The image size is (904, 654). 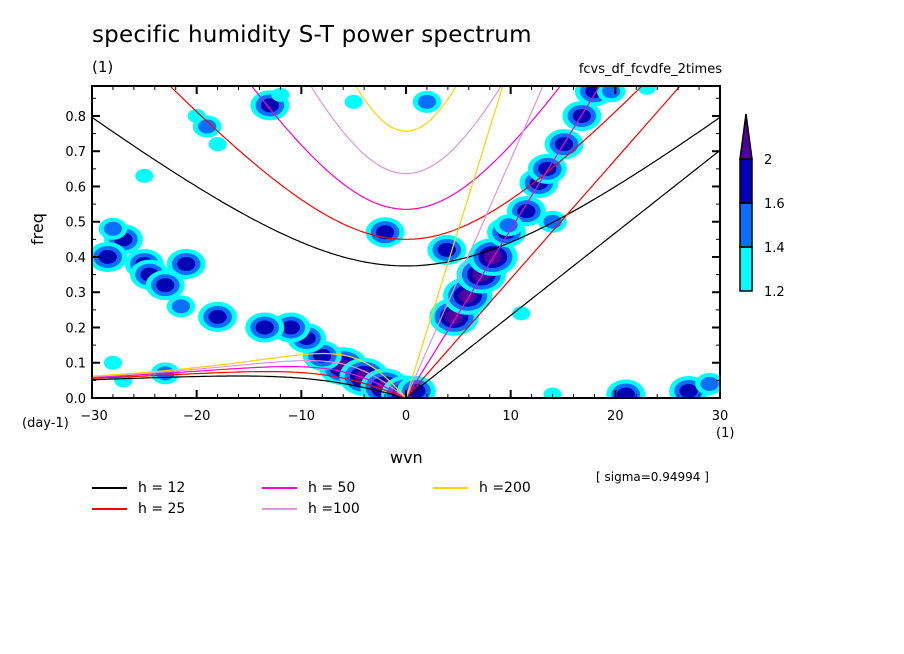 What do you see at coordinates (774, 248) in the screenshot?
I see `colorbar-label: 1.4` at bounding box center [774, 248].